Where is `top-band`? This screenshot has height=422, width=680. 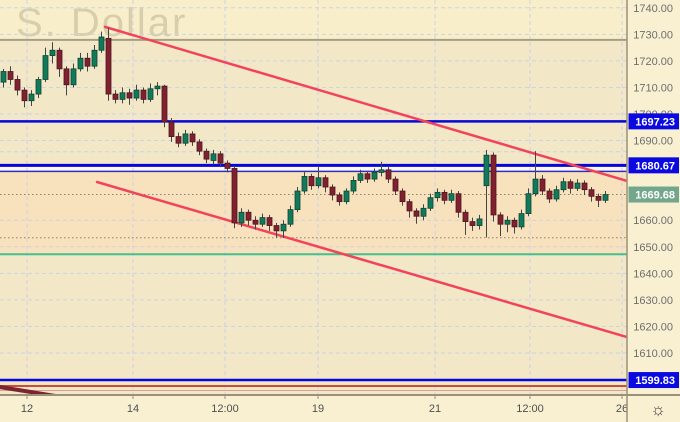
top-band is located at coordinates (313, 20).